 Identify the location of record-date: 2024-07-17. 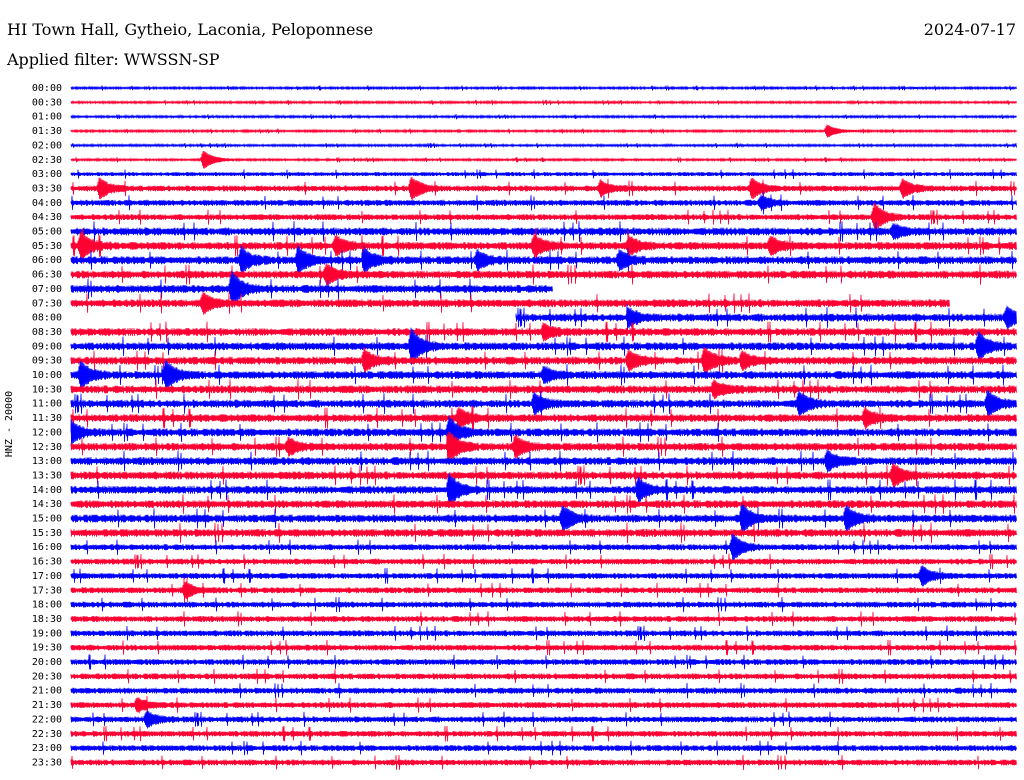
(969, 29).